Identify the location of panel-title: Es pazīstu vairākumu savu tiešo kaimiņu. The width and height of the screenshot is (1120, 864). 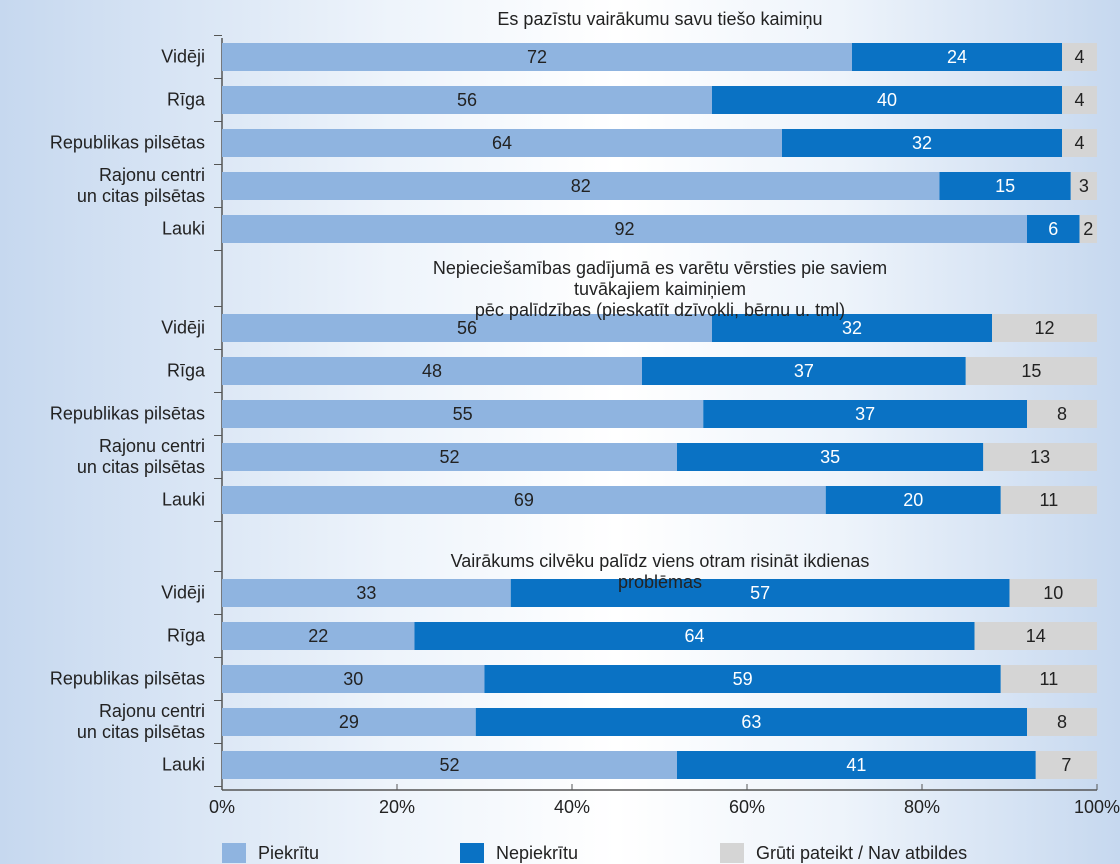
(660, 19).